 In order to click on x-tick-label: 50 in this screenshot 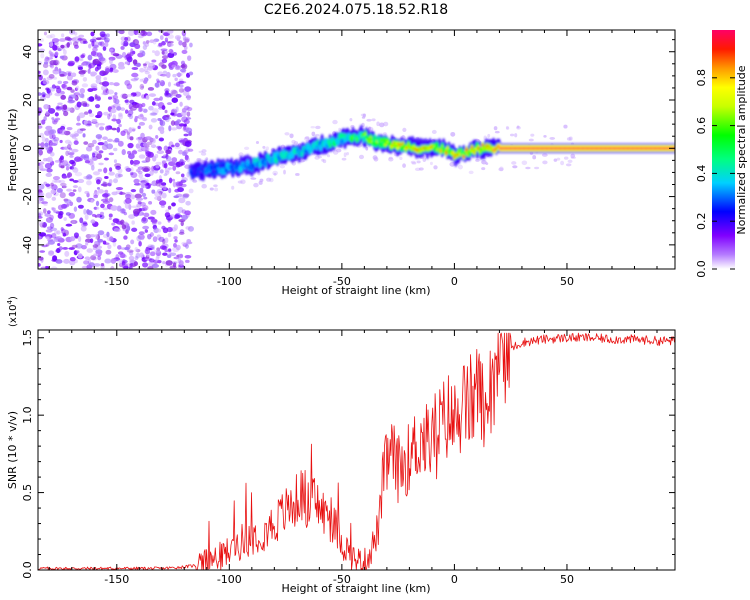, I will do `click(567, 281)`.